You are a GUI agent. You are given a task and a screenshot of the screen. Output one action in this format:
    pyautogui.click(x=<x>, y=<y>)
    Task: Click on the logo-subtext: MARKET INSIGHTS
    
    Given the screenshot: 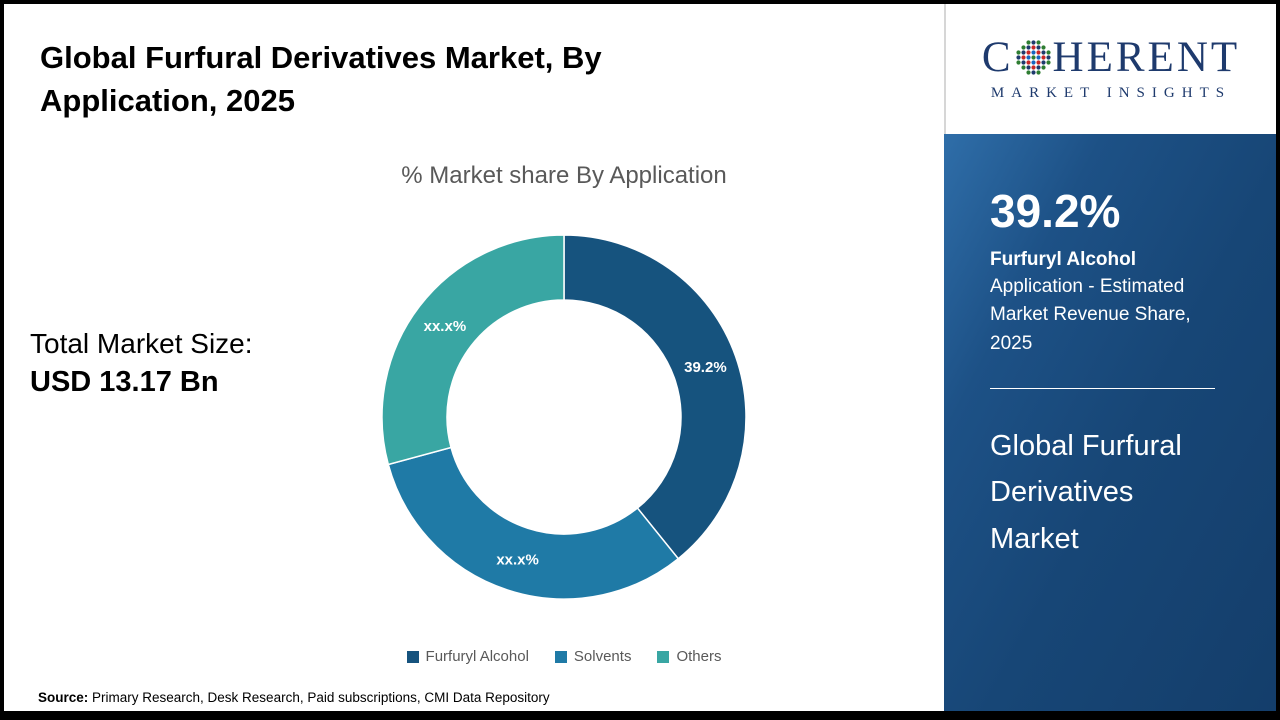 What is the action you would take?
    pyautogui.click(x=1111, y=93)
    